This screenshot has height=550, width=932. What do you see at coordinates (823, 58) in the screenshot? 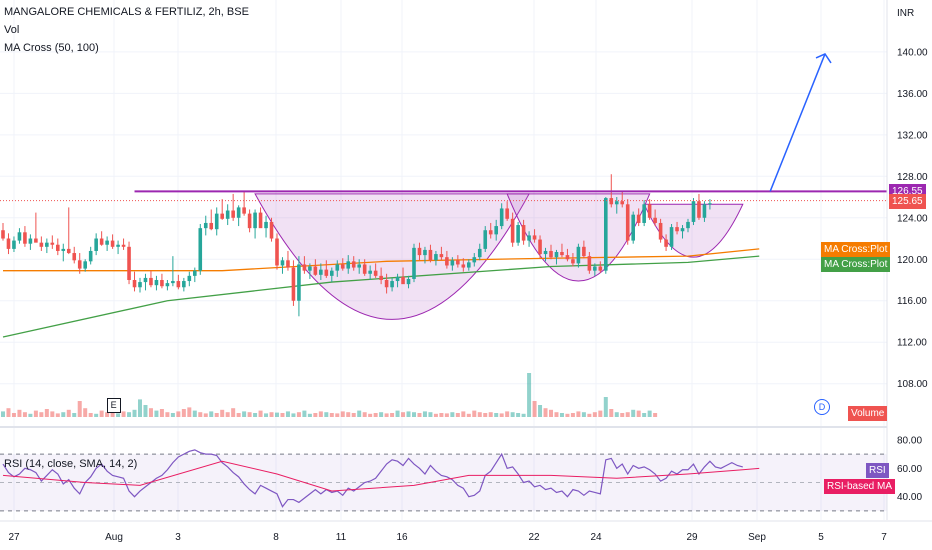
I see `projection-arrow-head` at bounding box center [823, 58].